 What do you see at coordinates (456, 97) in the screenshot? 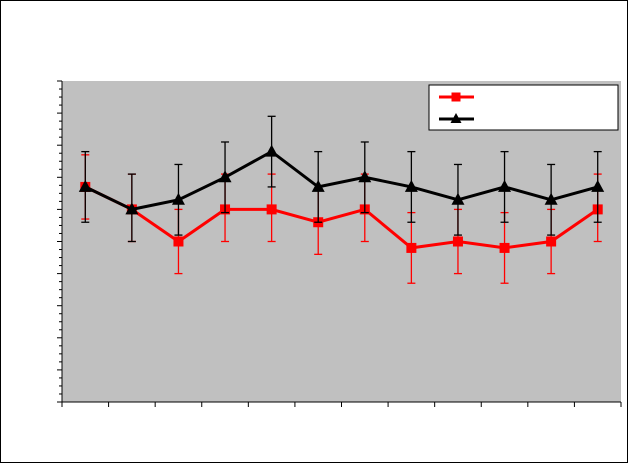
I see `legend-marker-square` at bounding box center [456, 97].